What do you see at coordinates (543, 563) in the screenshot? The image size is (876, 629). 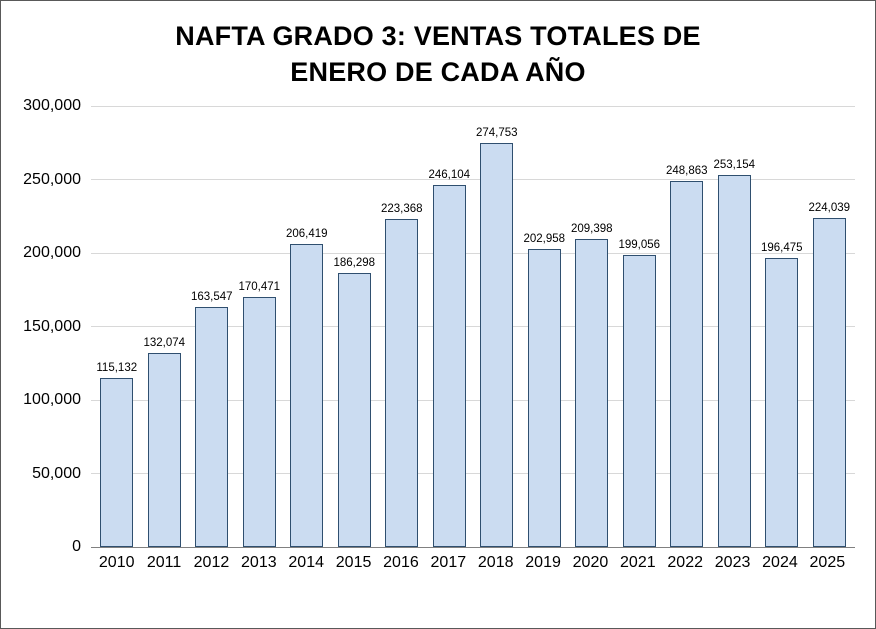 I see `x-axis-label: 2019` at bounding box center [543, 563].